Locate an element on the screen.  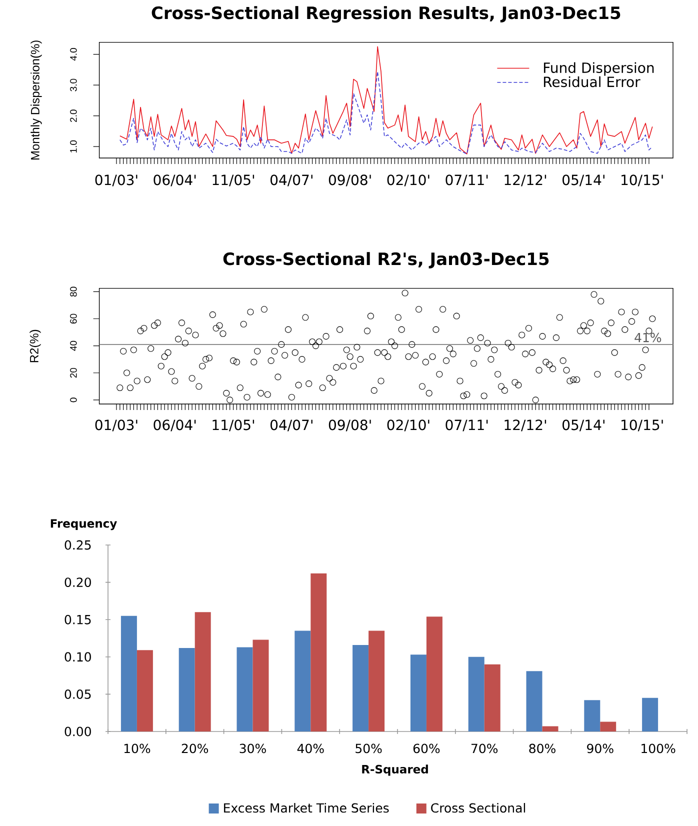
y-tick-label: 20 is located at coordinates (73, 373).